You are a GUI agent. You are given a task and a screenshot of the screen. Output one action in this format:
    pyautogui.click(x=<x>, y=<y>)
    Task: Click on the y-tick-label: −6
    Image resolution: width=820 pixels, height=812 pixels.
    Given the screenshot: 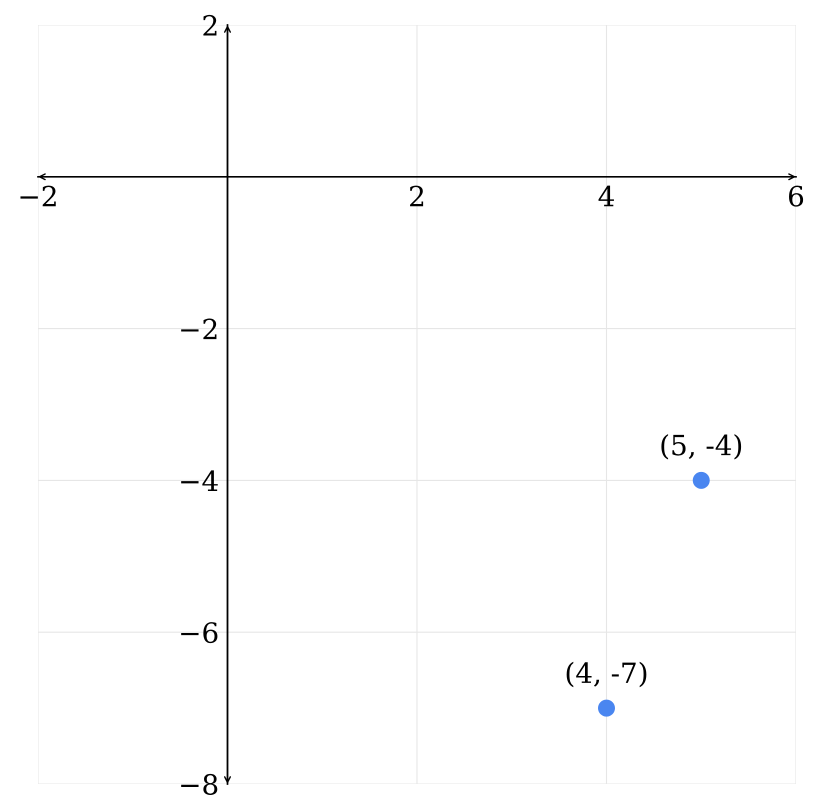 What is the action you would take?
    pyautogui.click(x=199, y=633)
    